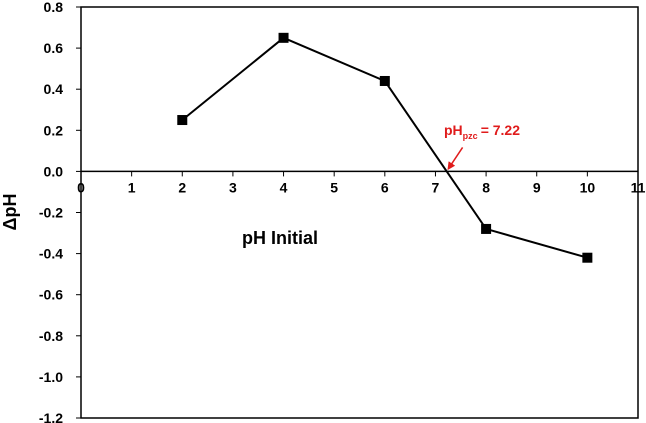  I want to click on x-tick-label: 7, so click(436, 187).